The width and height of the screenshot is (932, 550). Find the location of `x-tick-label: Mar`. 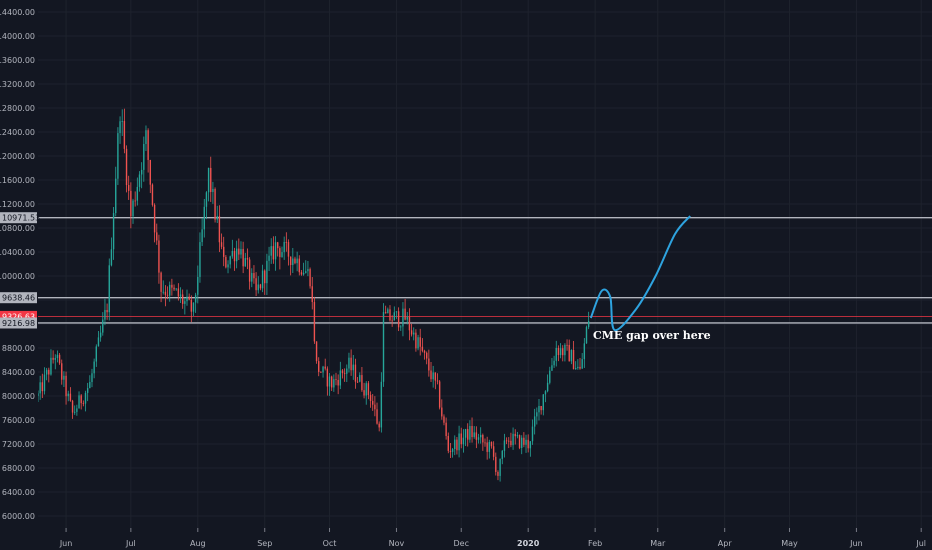

x-tick-label: Mar is located at coordinates (658, 543).